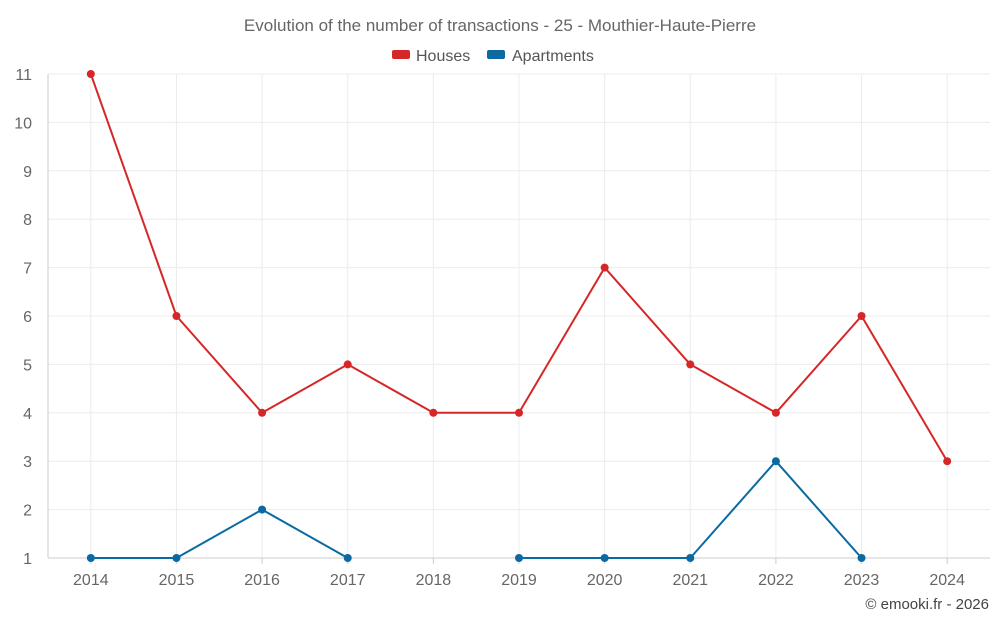 This screenshot has height=625, width=1000. What do you see at coordinates (27, 511) in the screenshot?
I see `y-tick-label: 2` at bounding box center [27, 511].